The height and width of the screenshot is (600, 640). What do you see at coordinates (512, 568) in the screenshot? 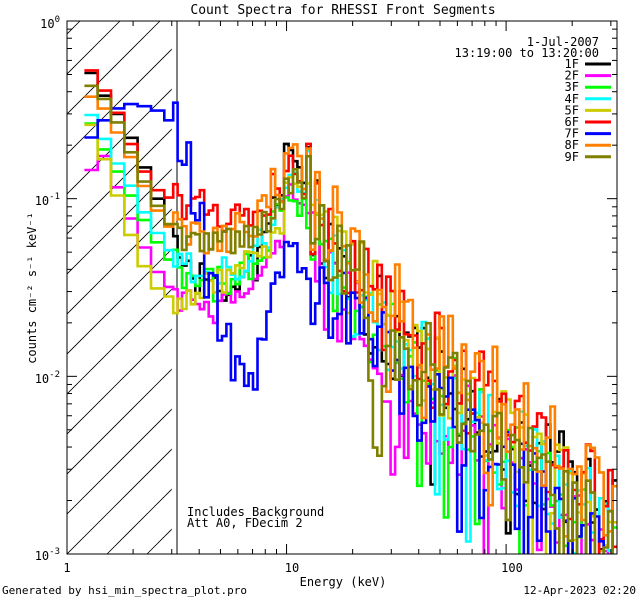
I see `x-tick-label: 100` at bounding box center [512, 568].